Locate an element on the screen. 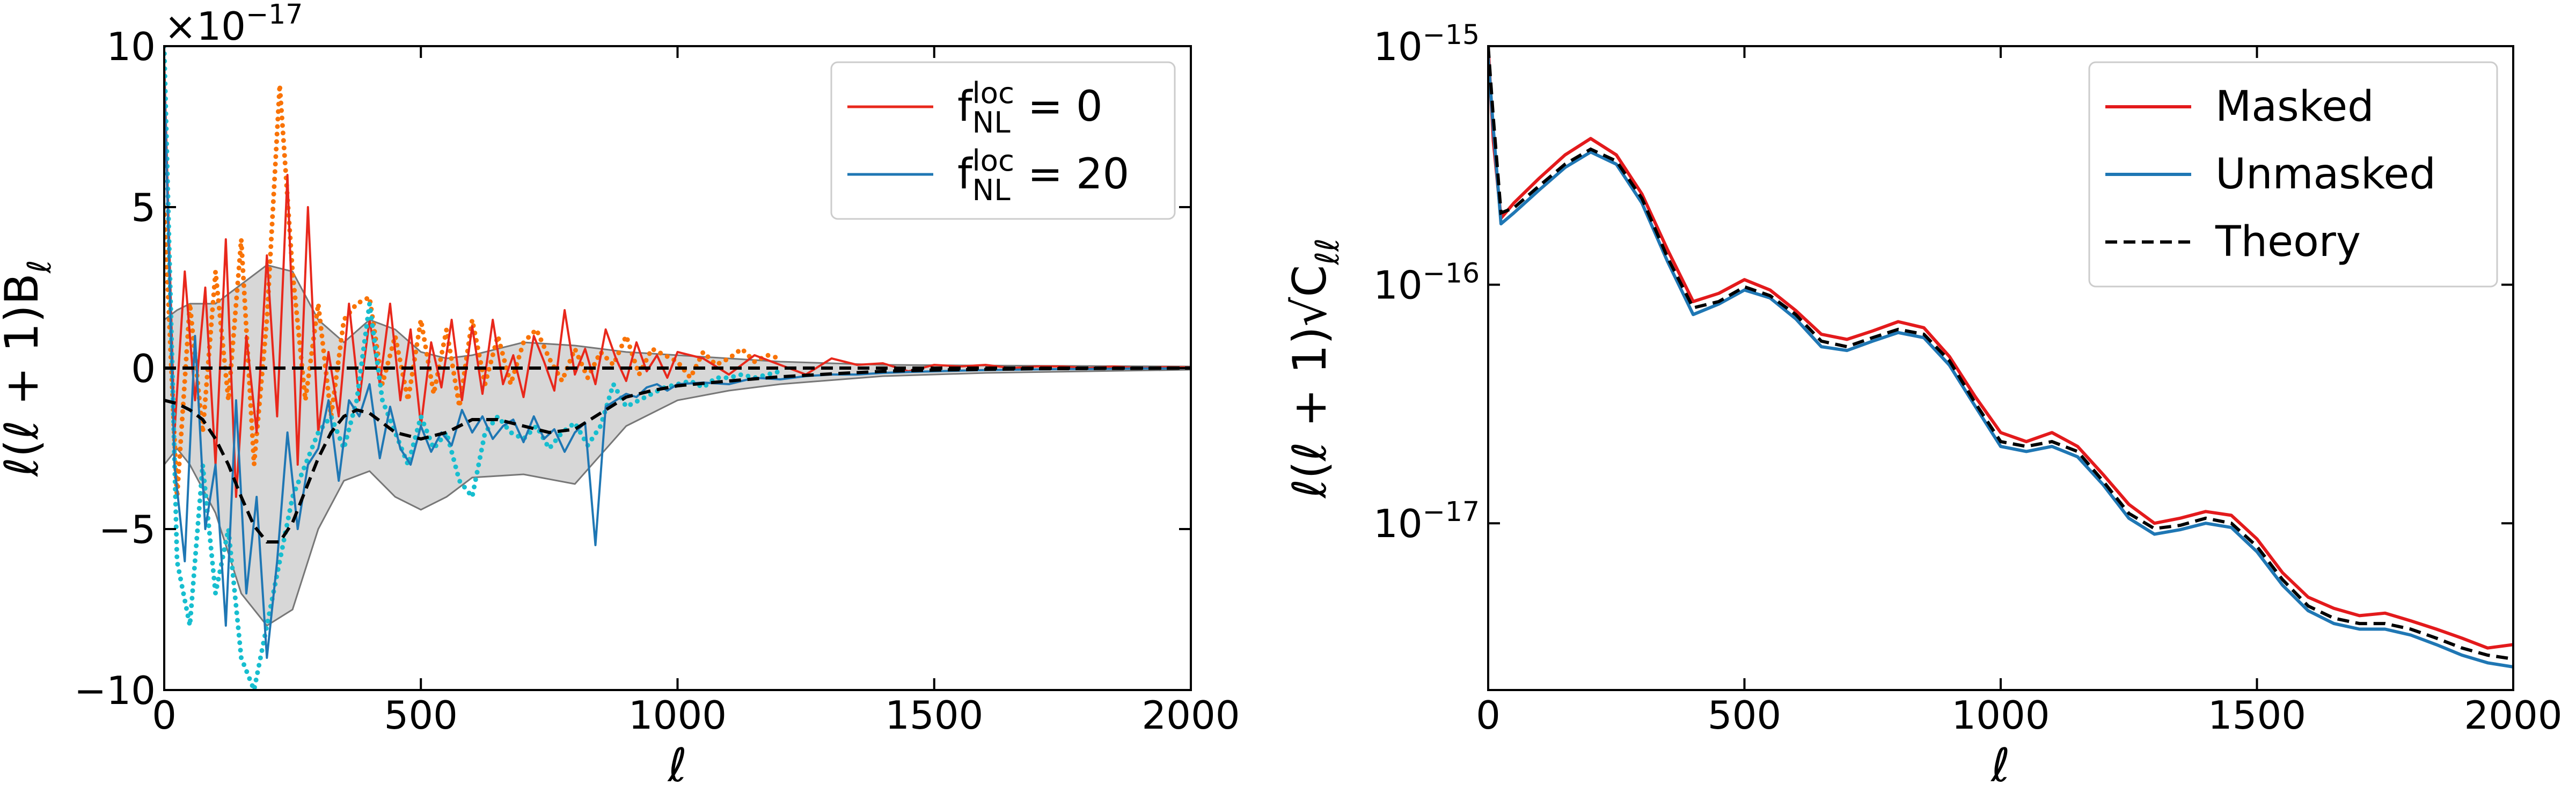 This screenshot has height=807, width=2576. y-tick-label: 10−16 is located at coordinates (1426, 282).